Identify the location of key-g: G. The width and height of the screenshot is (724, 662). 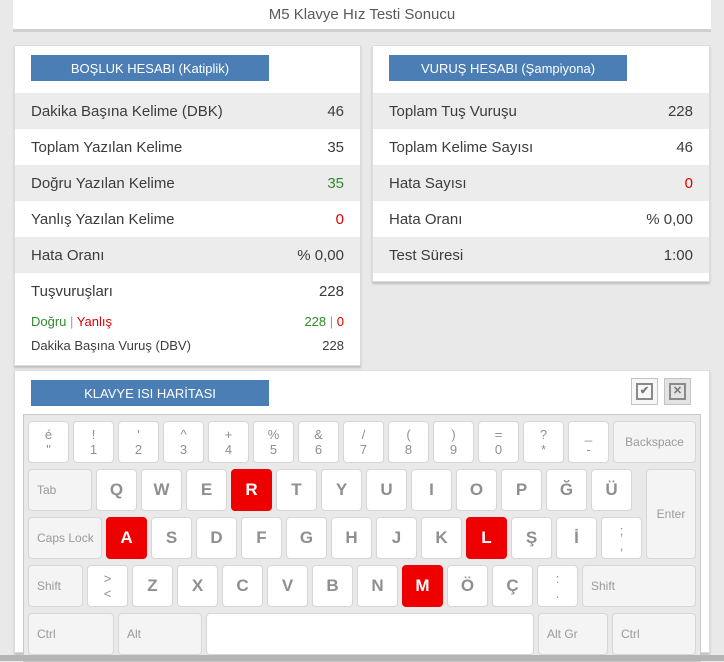
(306, 538).